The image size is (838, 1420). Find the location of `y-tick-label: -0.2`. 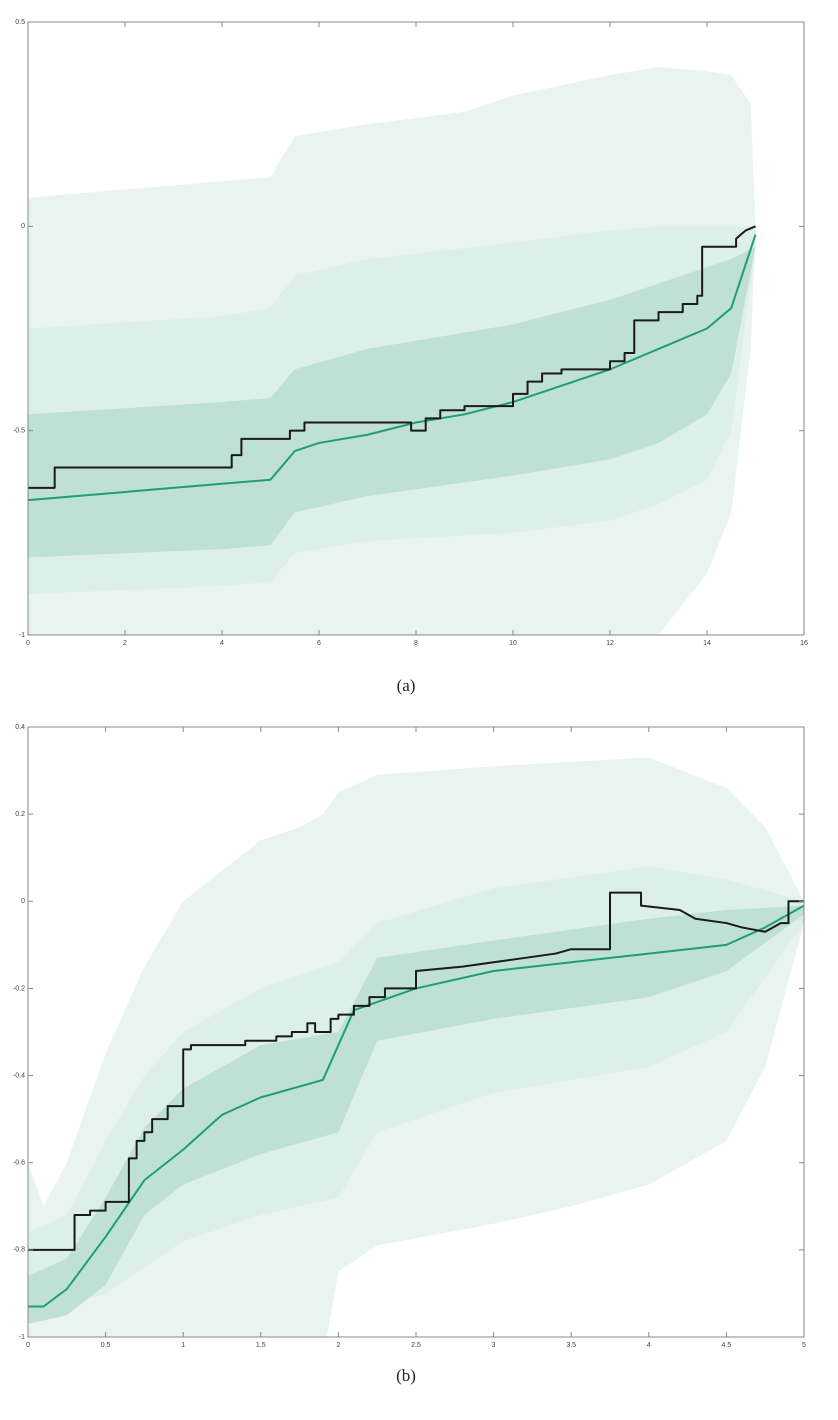

y-tick-label: -0.2 is located at coordinates (19, 988).